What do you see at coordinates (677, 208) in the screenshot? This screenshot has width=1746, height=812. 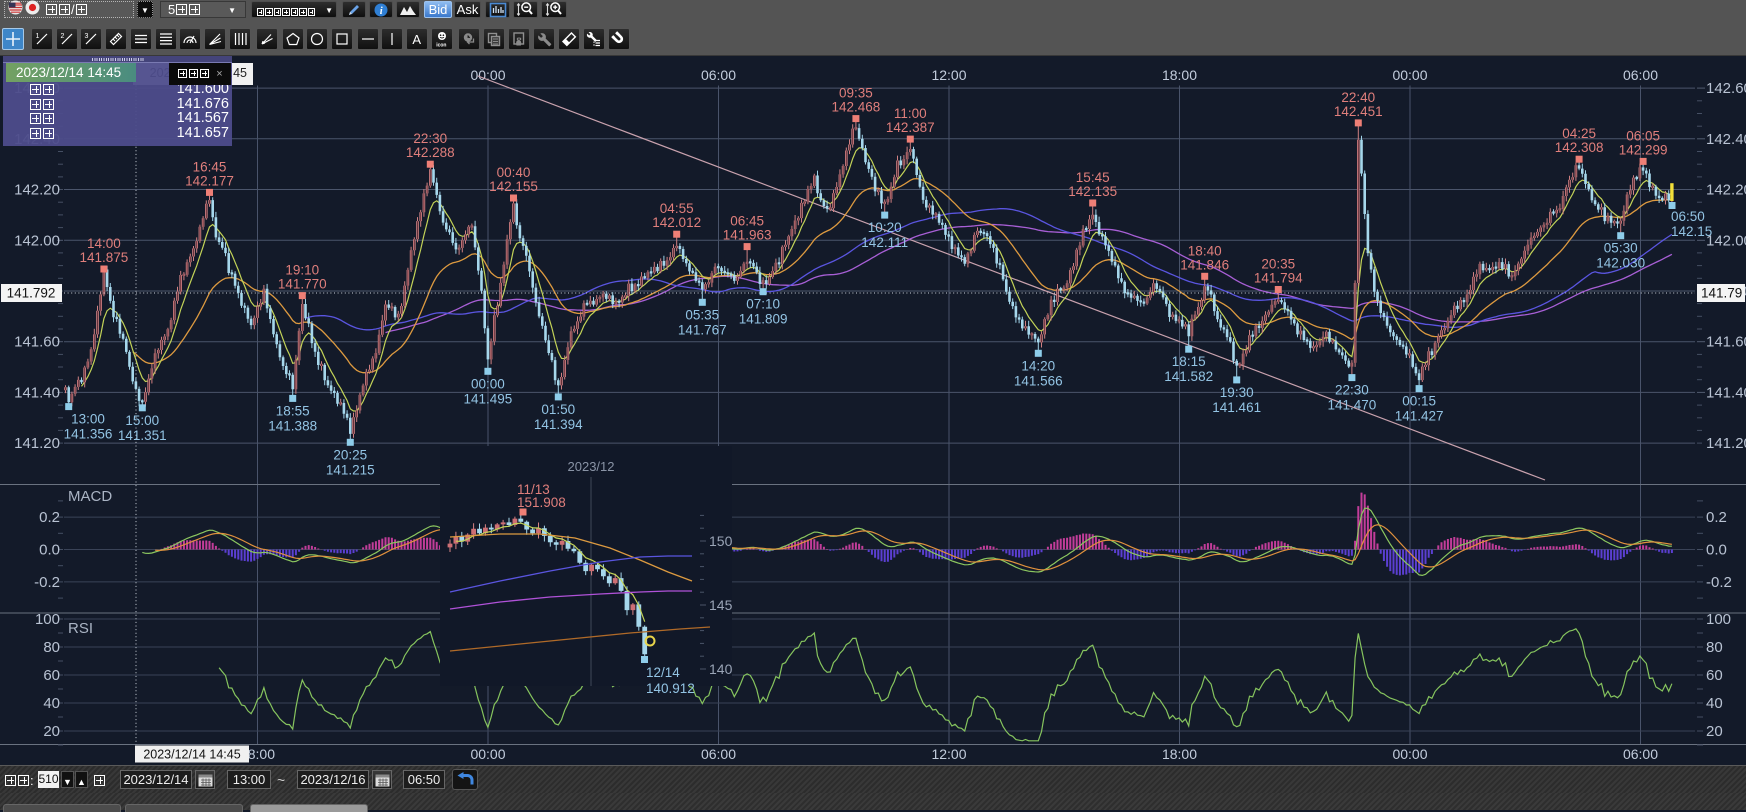 I see `svg-text: 04:55` at bounding box center [677, 208].